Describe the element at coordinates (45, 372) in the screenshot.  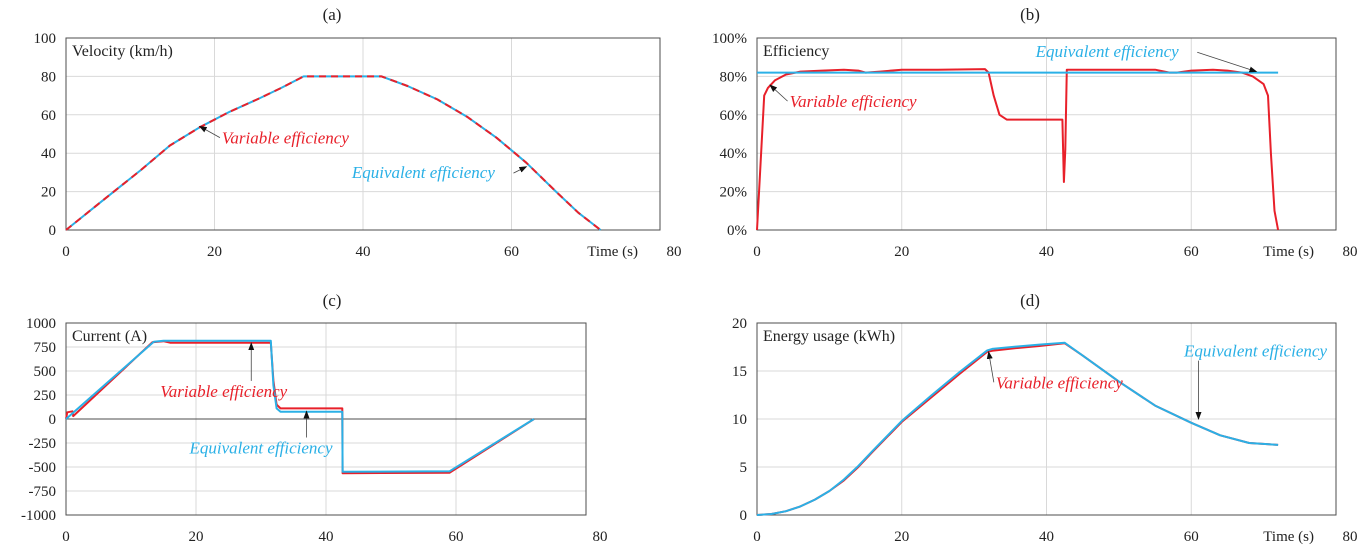
I see `y-tick-label: 500` at that location.